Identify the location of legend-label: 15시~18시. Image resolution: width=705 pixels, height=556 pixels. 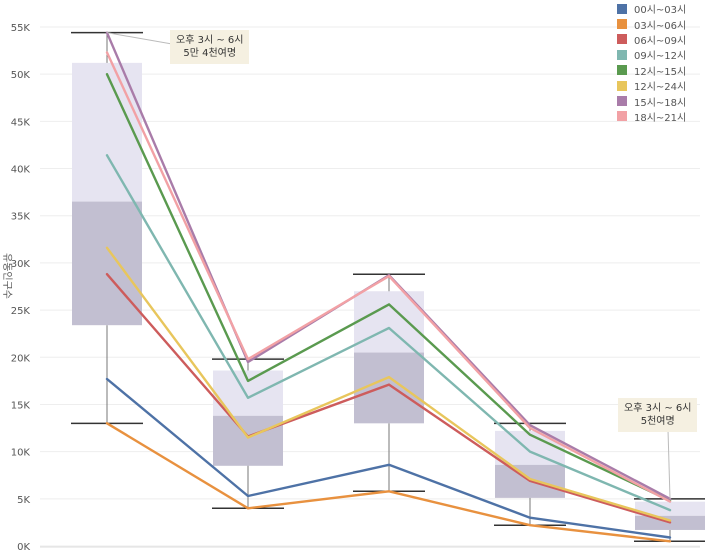
(660, 103).